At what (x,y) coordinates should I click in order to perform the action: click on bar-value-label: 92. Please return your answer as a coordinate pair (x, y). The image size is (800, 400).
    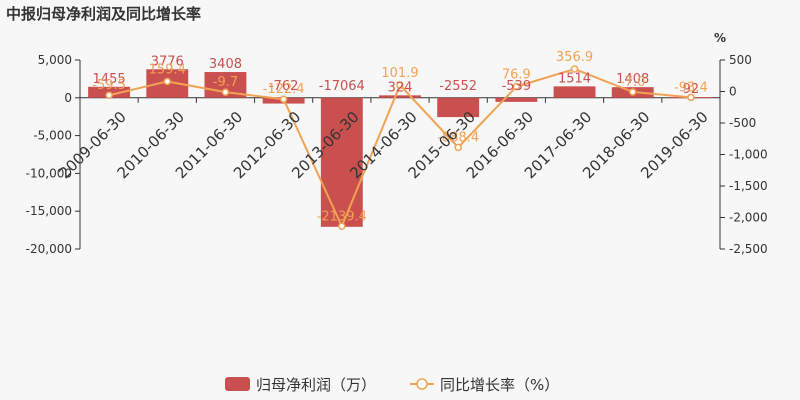
    Looking at the image, I should click on (691, 89).